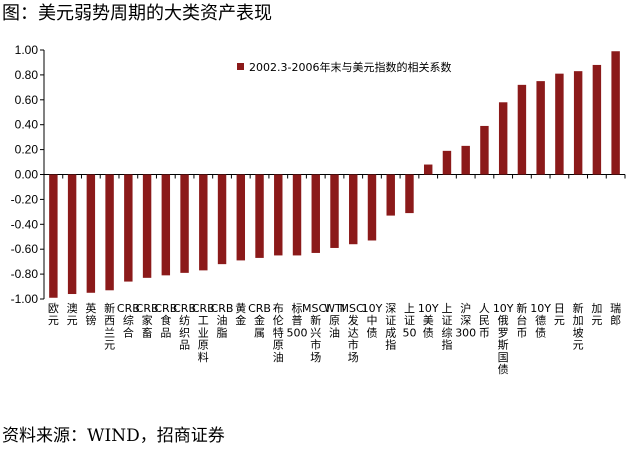 The image size is (640, 451). What do you see at coordinates (353, 333) in the screenshot?
I see `category-label: MSCI 发达市场` at bounding box center [353, 333].